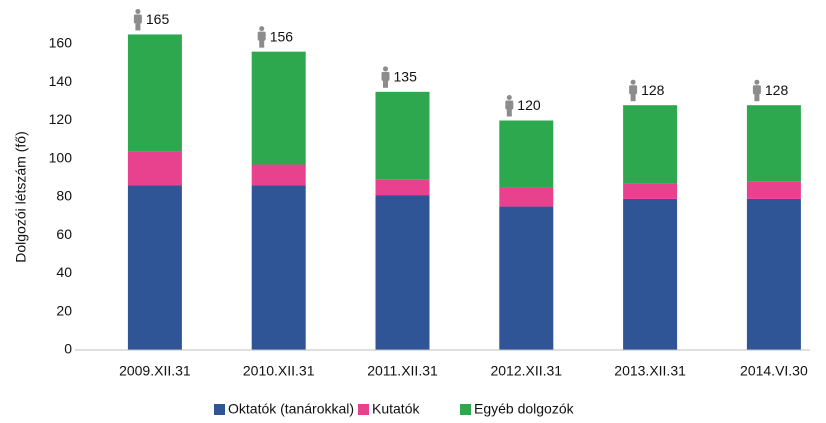 This screenshot has height=423, width=826. I want to click on y-tick-label: 120, so click(61, 119).